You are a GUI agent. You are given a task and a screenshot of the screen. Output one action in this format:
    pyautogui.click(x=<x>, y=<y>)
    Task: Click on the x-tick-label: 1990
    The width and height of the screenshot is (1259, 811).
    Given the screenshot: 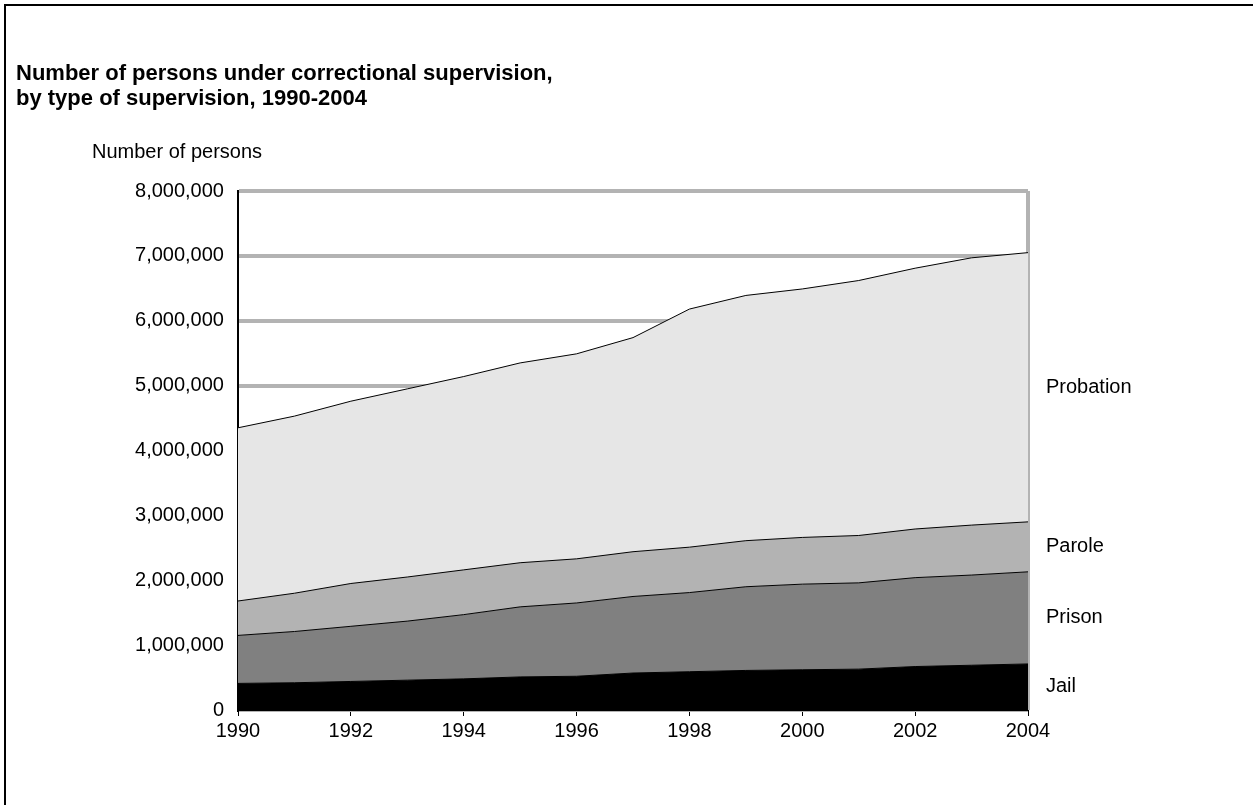 What is the action you would take?
    pyautogui.click(x=238, y=729)
    